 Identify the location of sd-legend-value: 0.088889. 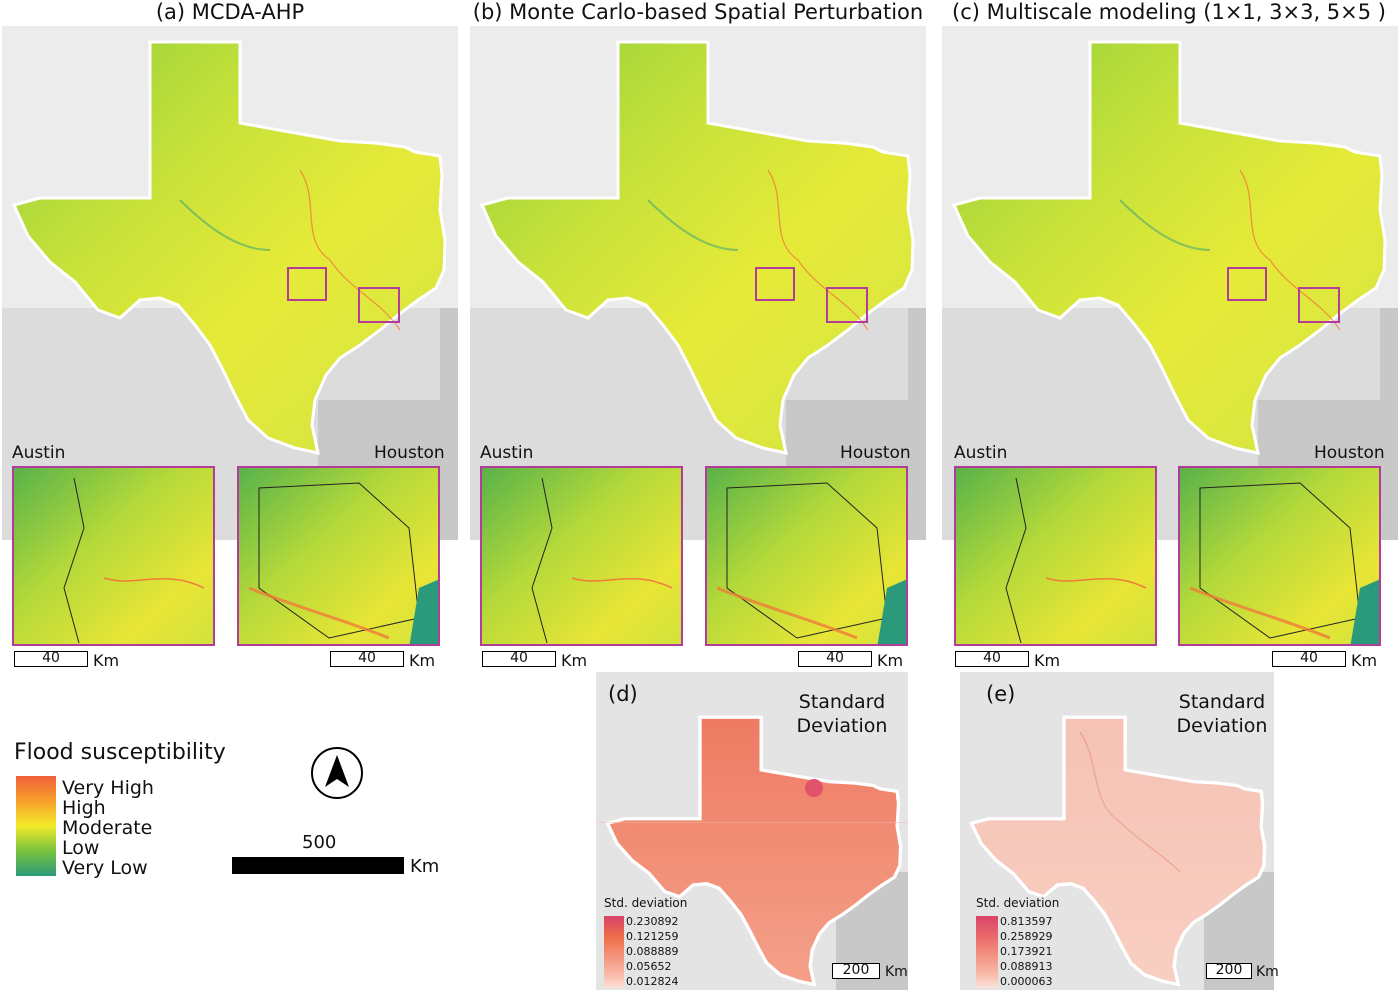
(652, 951).